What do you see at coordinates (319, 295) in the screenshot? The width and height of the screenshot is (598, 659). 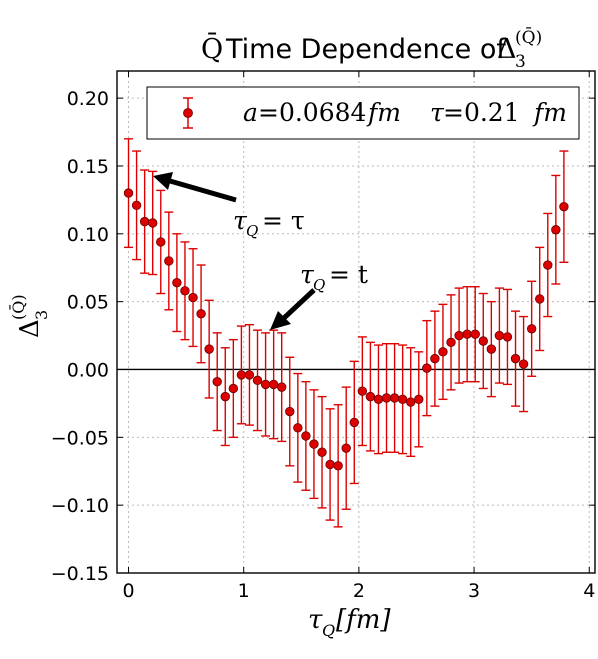 I see `annotation-tauq-t: τ Q = t` at bounding box center [319, 295].